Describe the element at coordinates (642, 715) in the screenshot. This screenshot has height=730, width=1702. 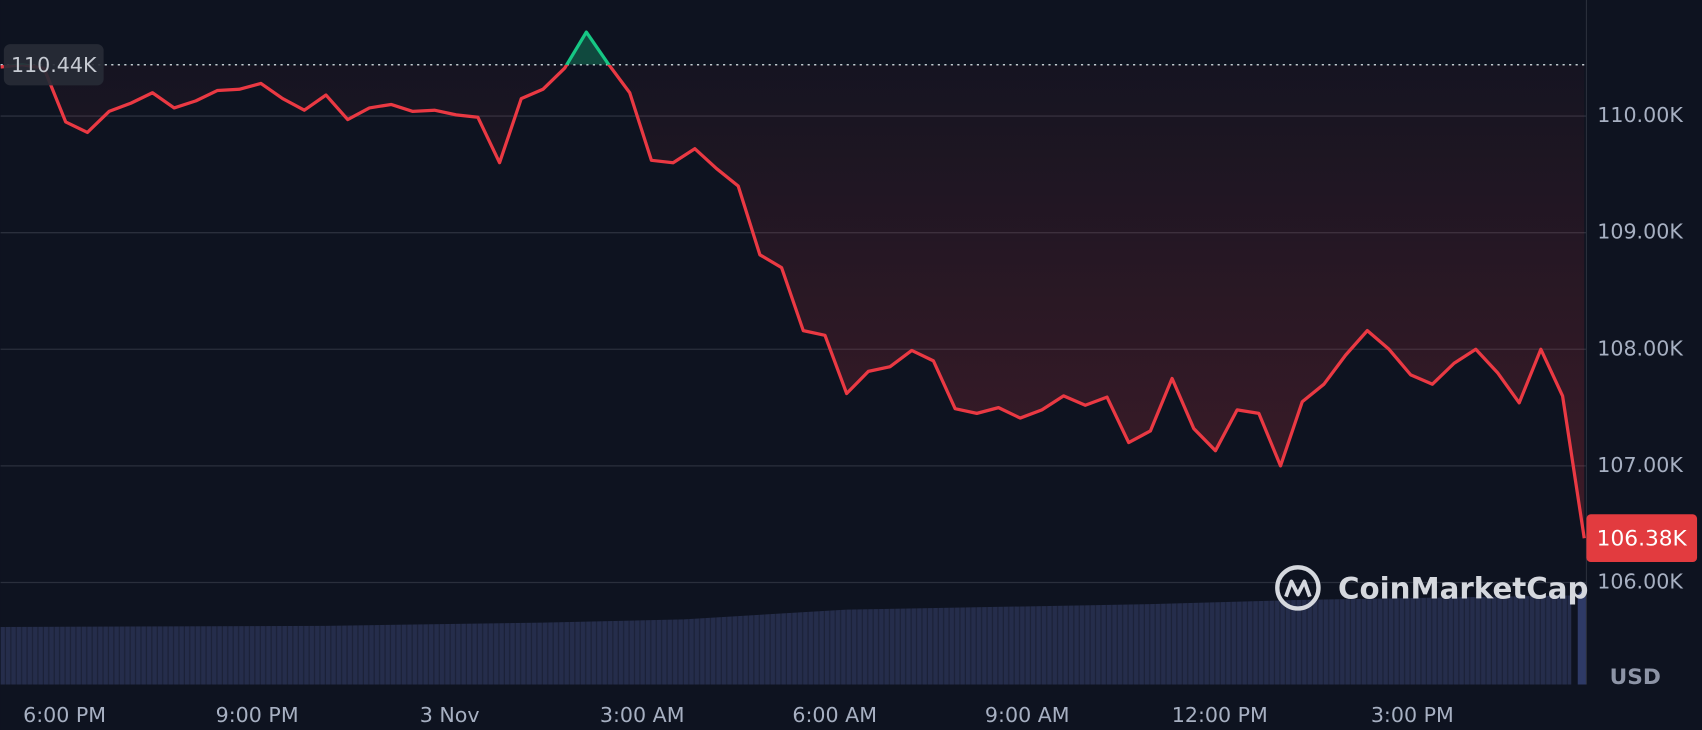
I see `x-tick-label: 3:00 AM` at that location.